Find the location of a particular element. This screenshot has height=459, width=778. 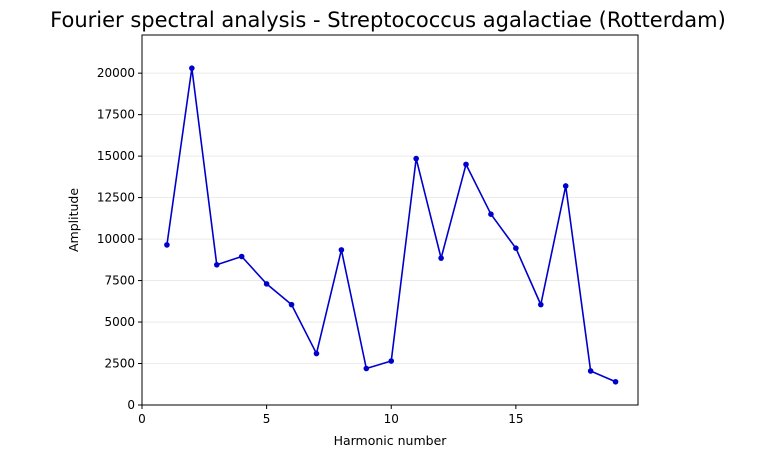

x-axis: 0 5 10 15 is located at coordinates (331, 415).